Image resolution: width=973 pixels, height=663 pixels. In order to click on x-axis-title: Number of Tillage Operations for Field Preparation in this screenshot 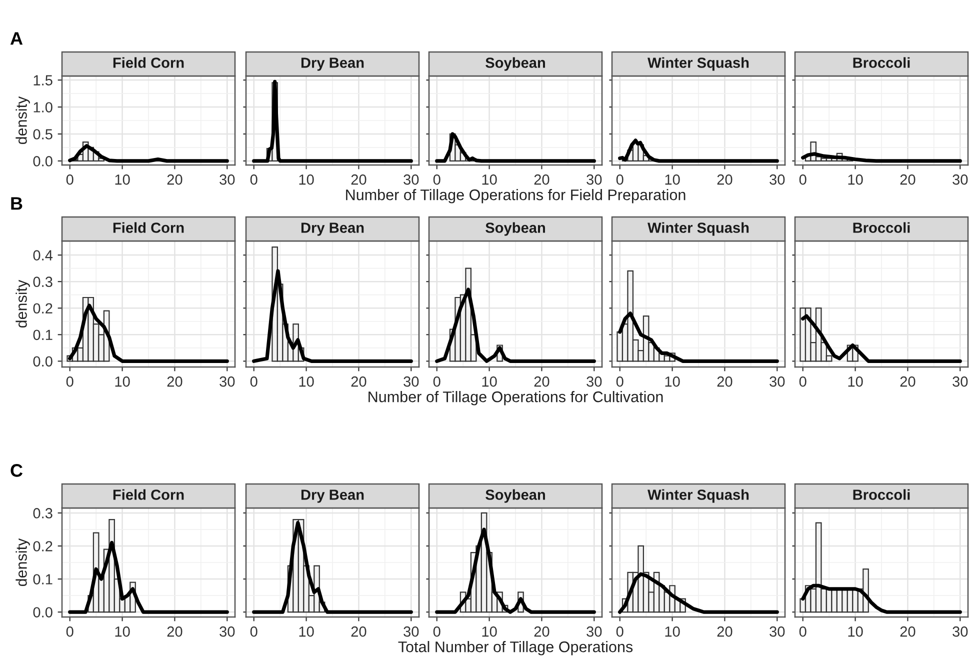, I will do `click(516, 196)`.